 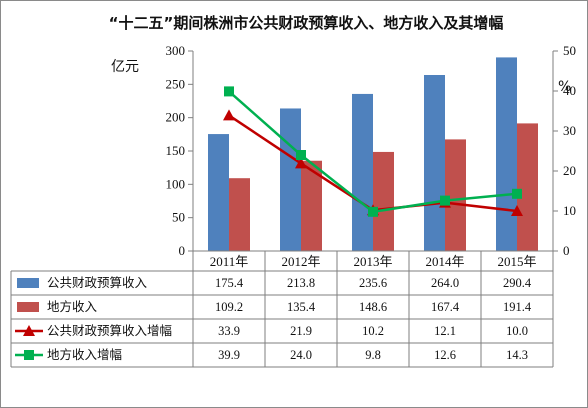 I want to click on x-axis-category-label: 2014年, so click(x=444, y=261).